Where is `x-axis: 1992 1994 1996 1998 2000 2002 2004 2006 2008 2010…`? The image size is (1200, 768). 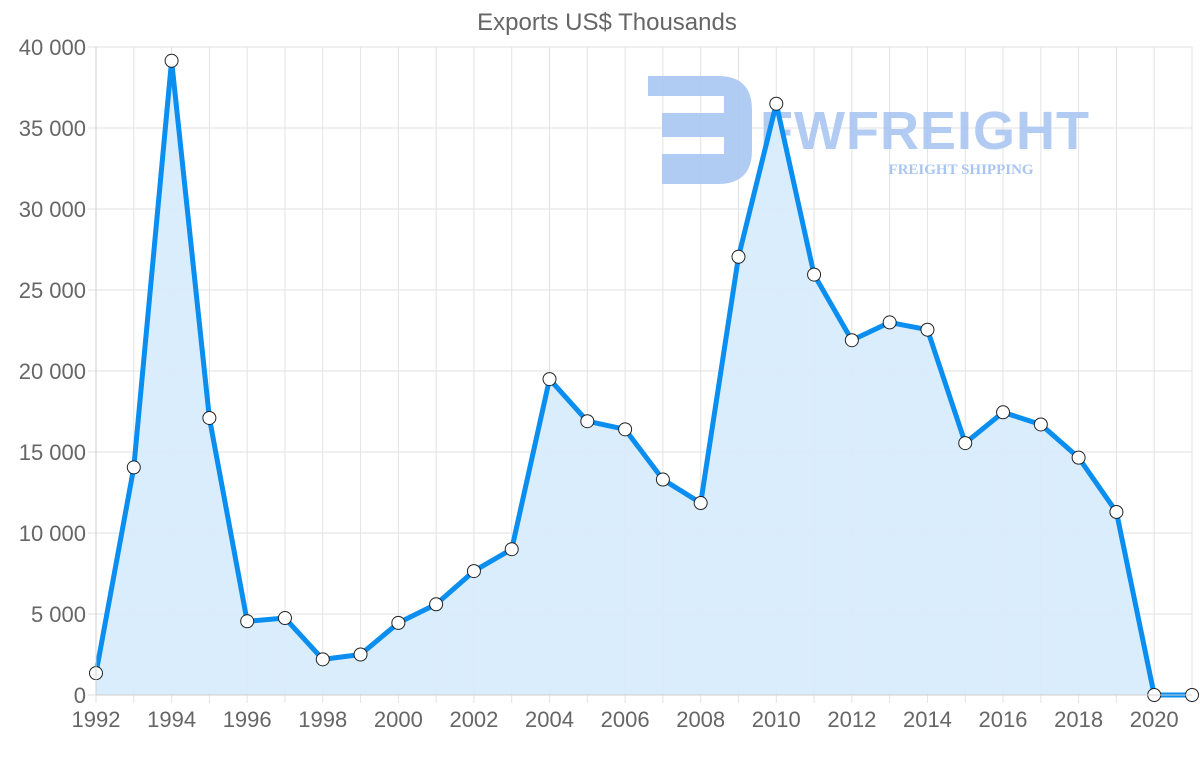 x-axis: 1992 1994 1996 1998 2000 2002 2004 2006 2008 2010… is located at coordinates (632, 713).